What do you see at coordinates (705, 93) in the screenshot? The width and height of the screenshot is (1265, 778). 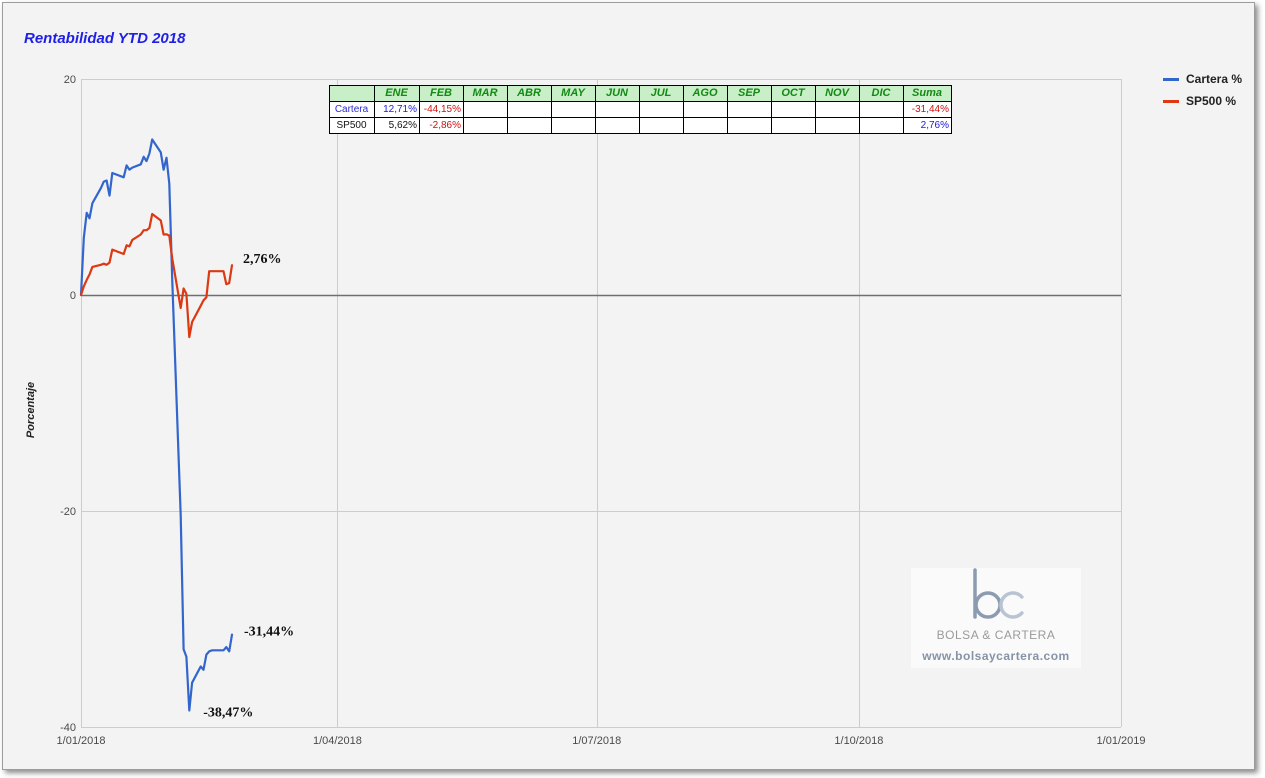 I see `table-header-cell: AGO` at bounding box center [705, 93].